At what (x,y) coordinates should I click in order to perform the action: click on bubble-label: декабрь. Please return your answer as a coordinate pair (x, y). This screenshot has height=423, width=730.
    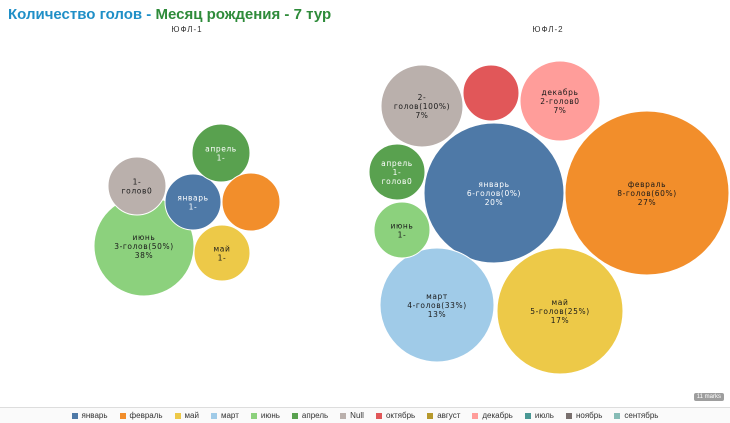
    Looking at the image, I should click on (560, 92).